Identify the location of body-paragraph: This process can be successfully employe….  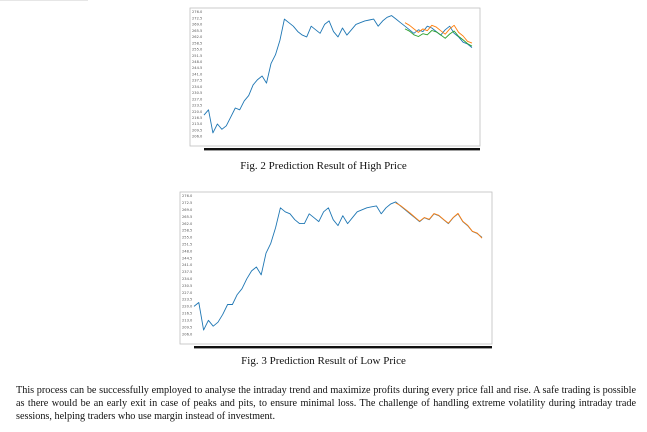
(326, 404).